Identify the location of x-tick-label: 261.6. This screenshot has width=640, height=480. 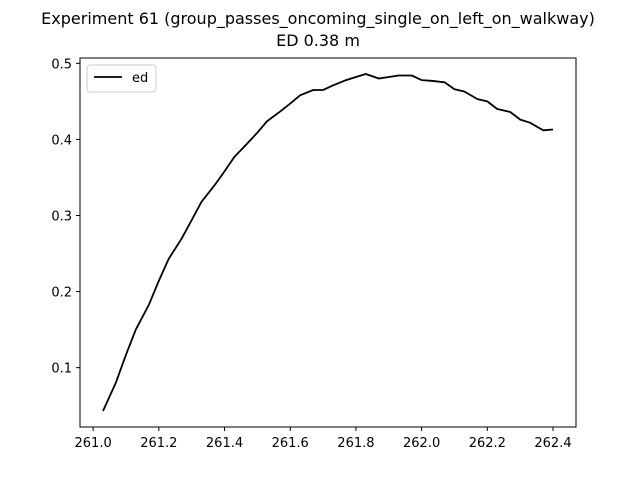
(290, 443).